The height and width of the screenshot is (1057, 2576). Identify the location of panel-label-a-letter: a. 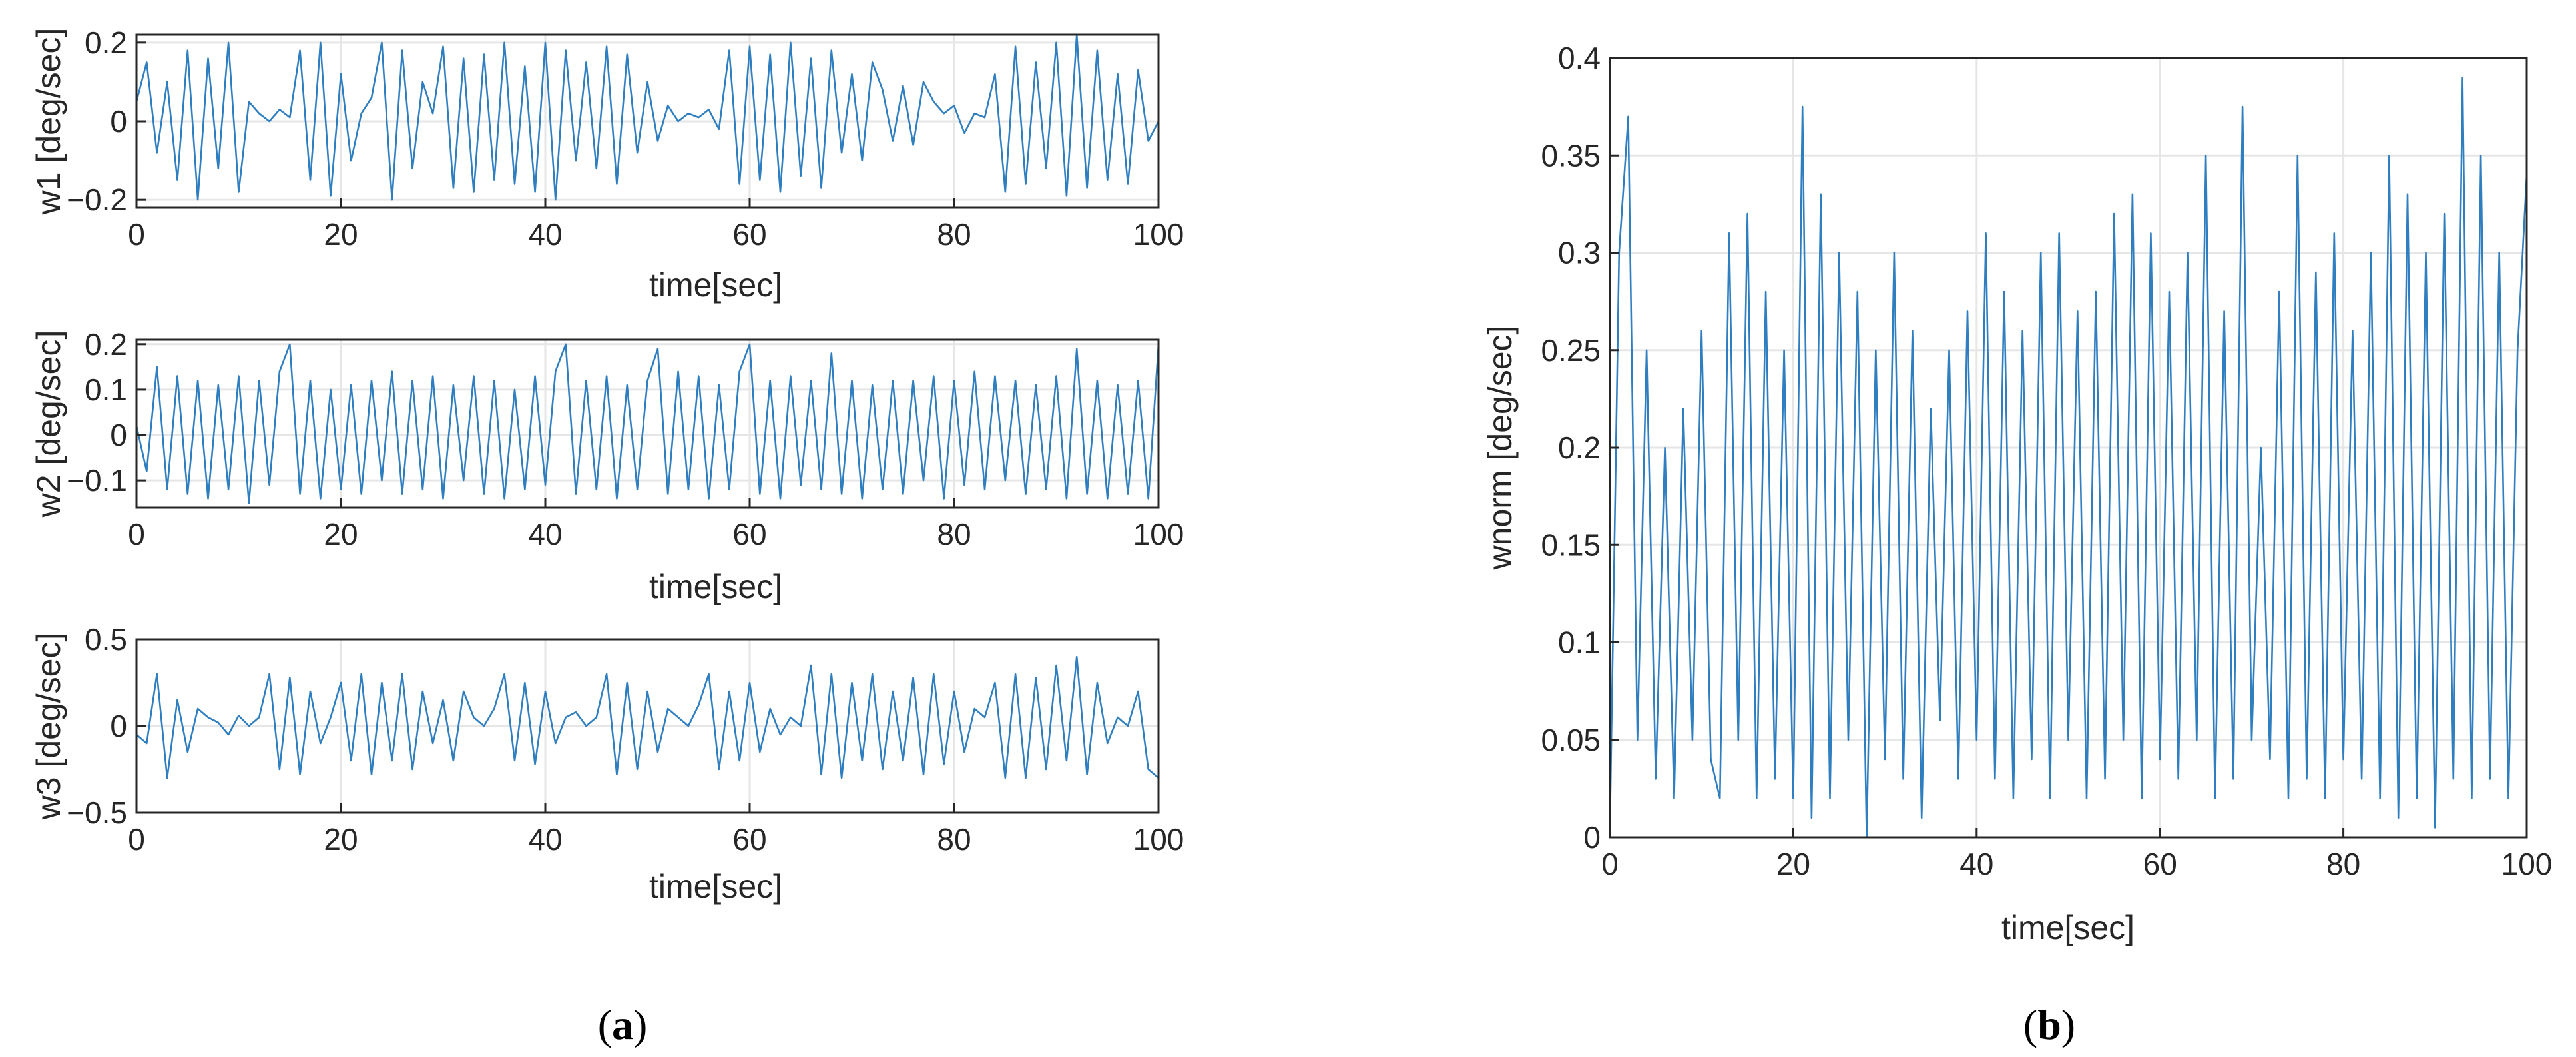
(623, 1024).